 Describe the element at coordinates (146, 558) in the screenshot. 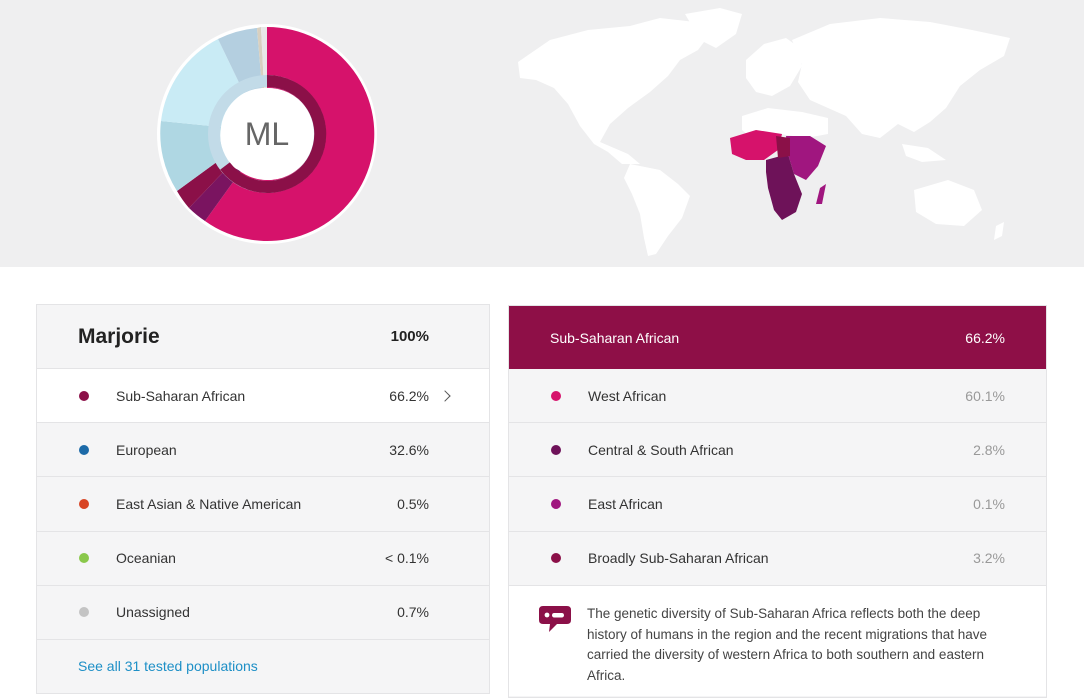

I see `population-label: Oceanian` at that location.